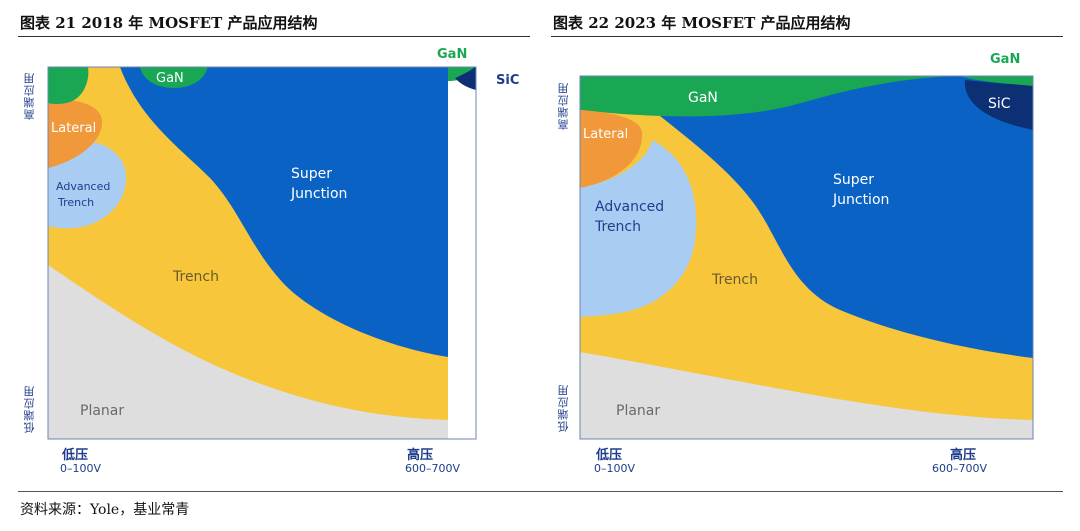 This screenshot has width=1080, height=531. Describe the element at coordinates (963, 455) in the screenshot. I see `x-high-label-right: 高压` at that location.